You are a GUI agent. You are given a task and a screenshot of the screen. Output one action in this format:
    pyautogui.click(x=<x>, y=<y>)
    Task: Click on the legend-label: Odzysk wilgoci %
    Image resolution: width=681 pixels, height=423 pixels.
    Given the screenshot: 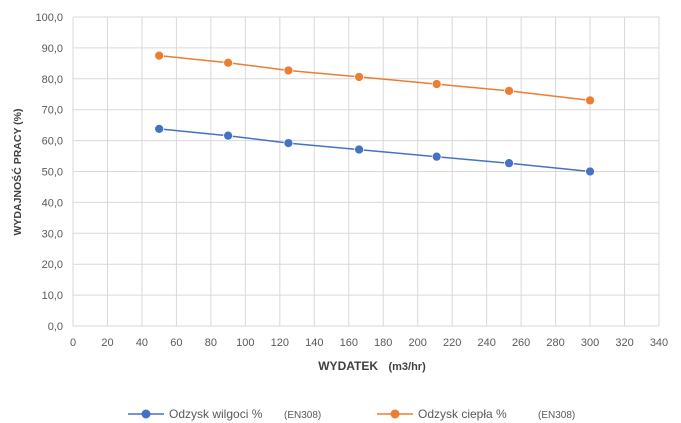 What is the action you would take?
    pyautogui.click(x=216, y=414)
    